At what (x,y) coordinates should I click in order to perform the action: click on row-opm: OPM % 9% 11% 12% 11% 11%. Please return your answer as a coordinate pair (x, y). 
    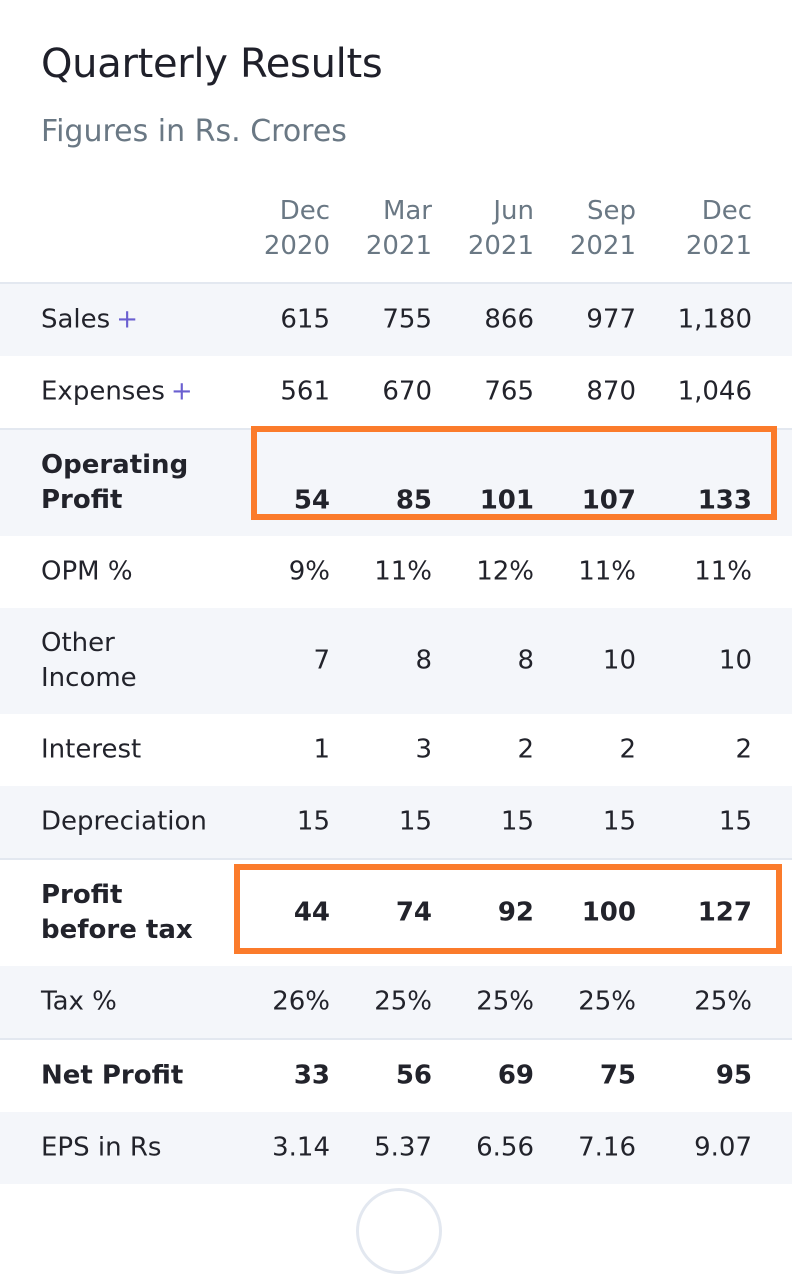
    Looking at the image, I should click on (396, 572).